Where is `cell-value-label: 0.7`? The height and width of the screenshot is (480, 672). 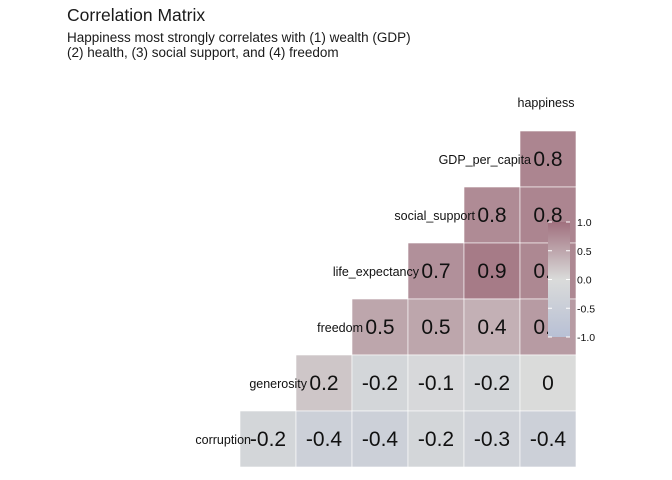 cell-value-label: 0.7 is located at coordinates (435, 271).